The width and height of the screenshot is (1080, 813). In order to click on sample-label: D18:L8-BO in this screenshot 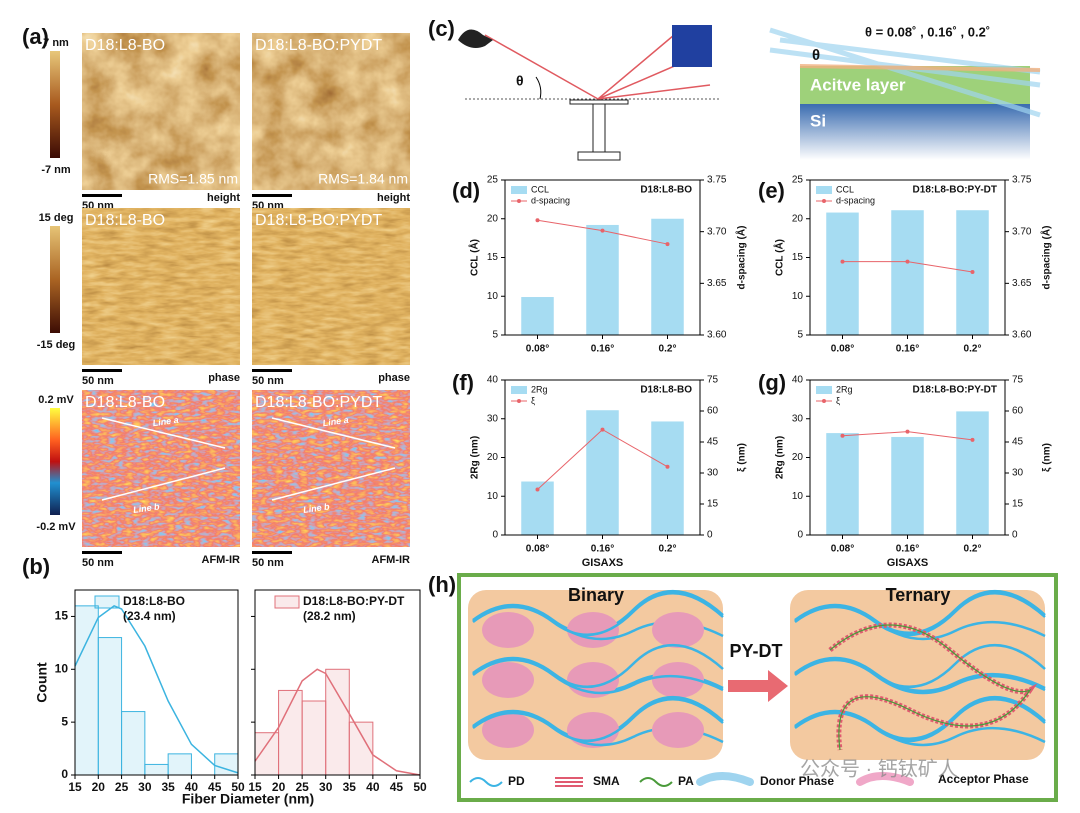, I will do `click(125, 220)`.